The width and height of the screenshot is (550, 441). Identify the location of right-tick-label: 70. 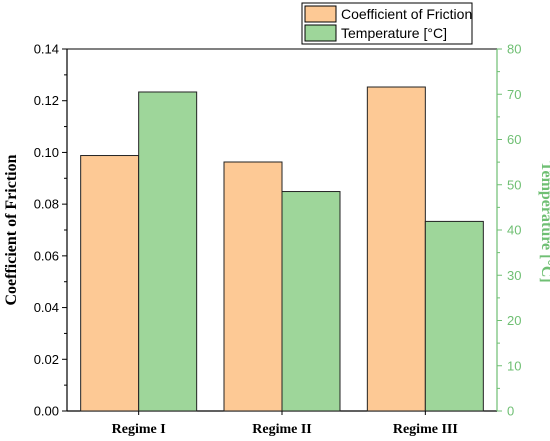
(514, 94).